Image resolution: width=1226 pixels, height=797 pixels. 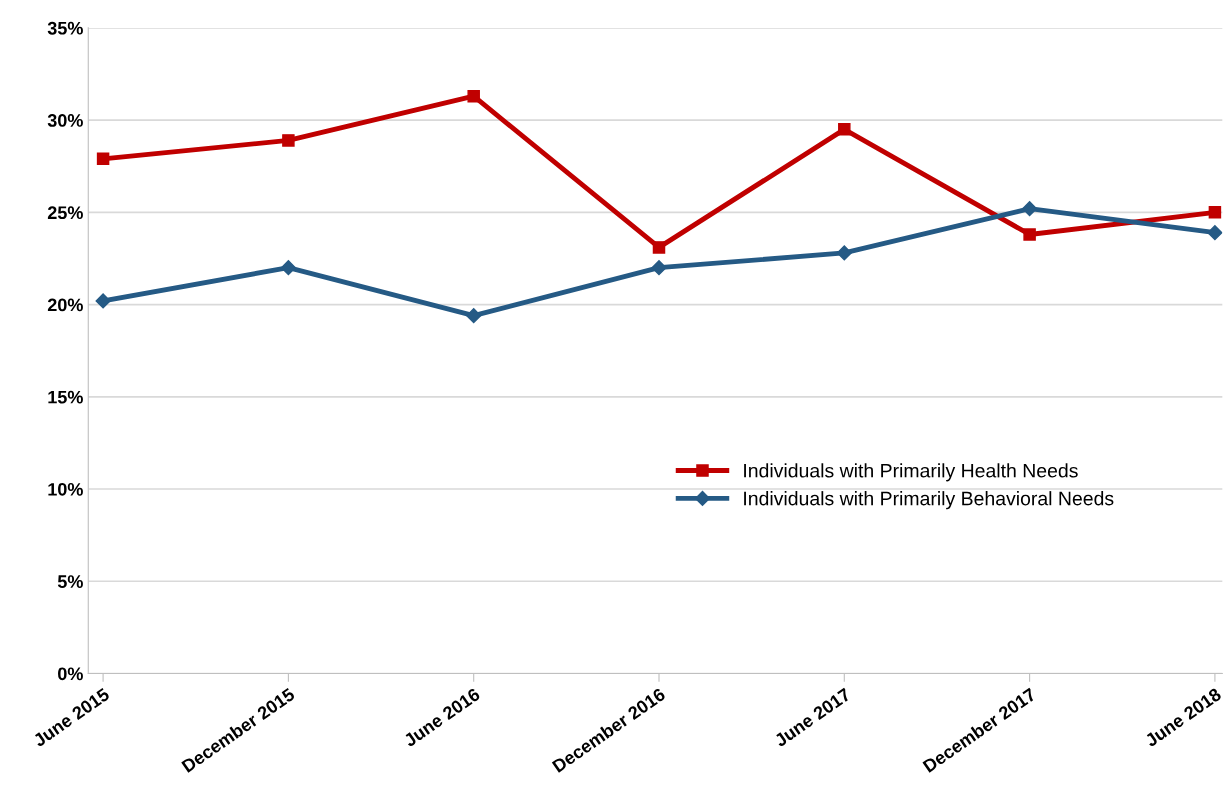 What do you see at coordinates (70, 674) in the screenshot?
I see `y-tick-label: 0%` at bounding box center [70, 674].